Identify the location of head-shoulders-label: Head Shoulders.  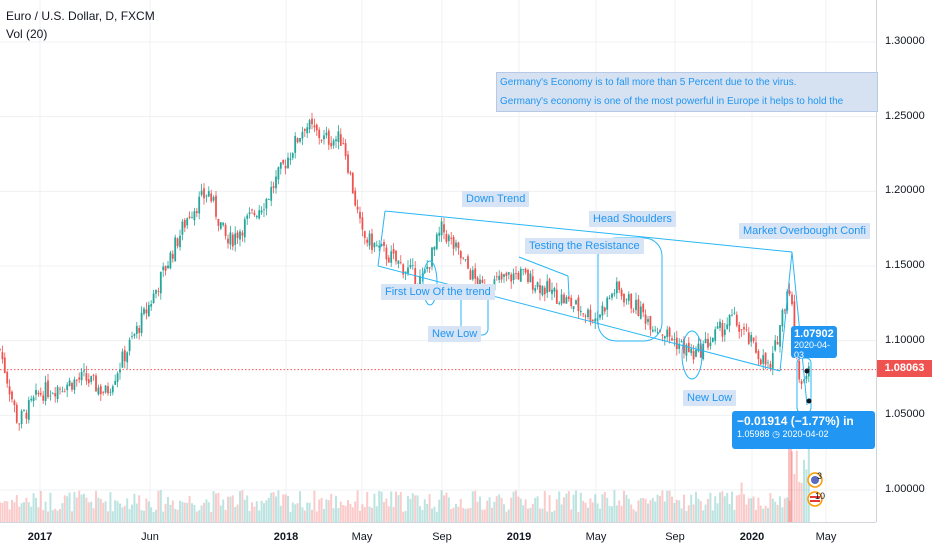
(632, 219).